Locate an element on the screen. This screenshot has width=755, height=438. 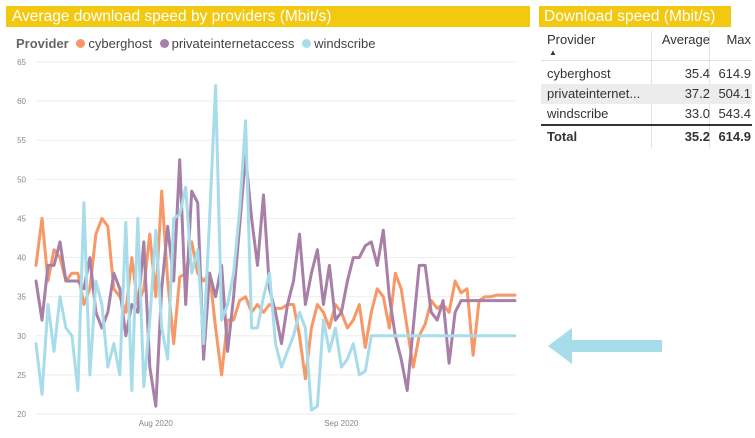
legend-title: Provider is located at coordinates (42, 43).